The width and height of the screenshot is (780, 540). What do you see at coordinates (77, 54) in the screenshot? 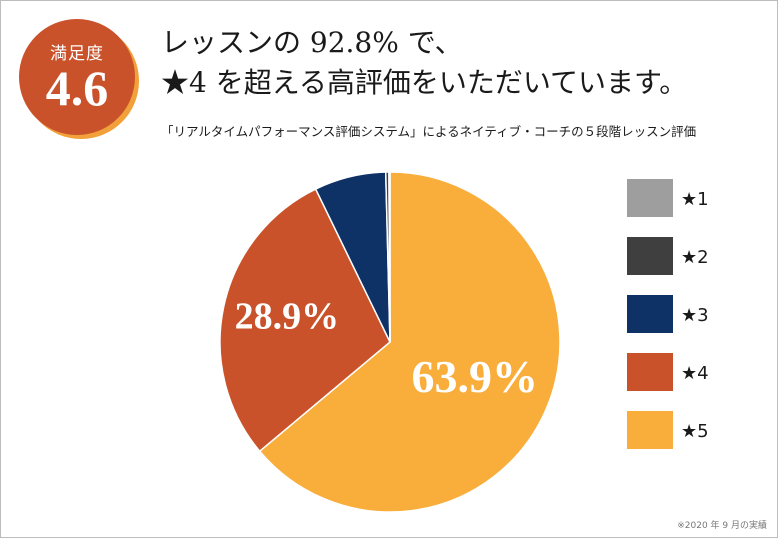
I see `badge-label: 満足度` at bounding box center [77, 54].